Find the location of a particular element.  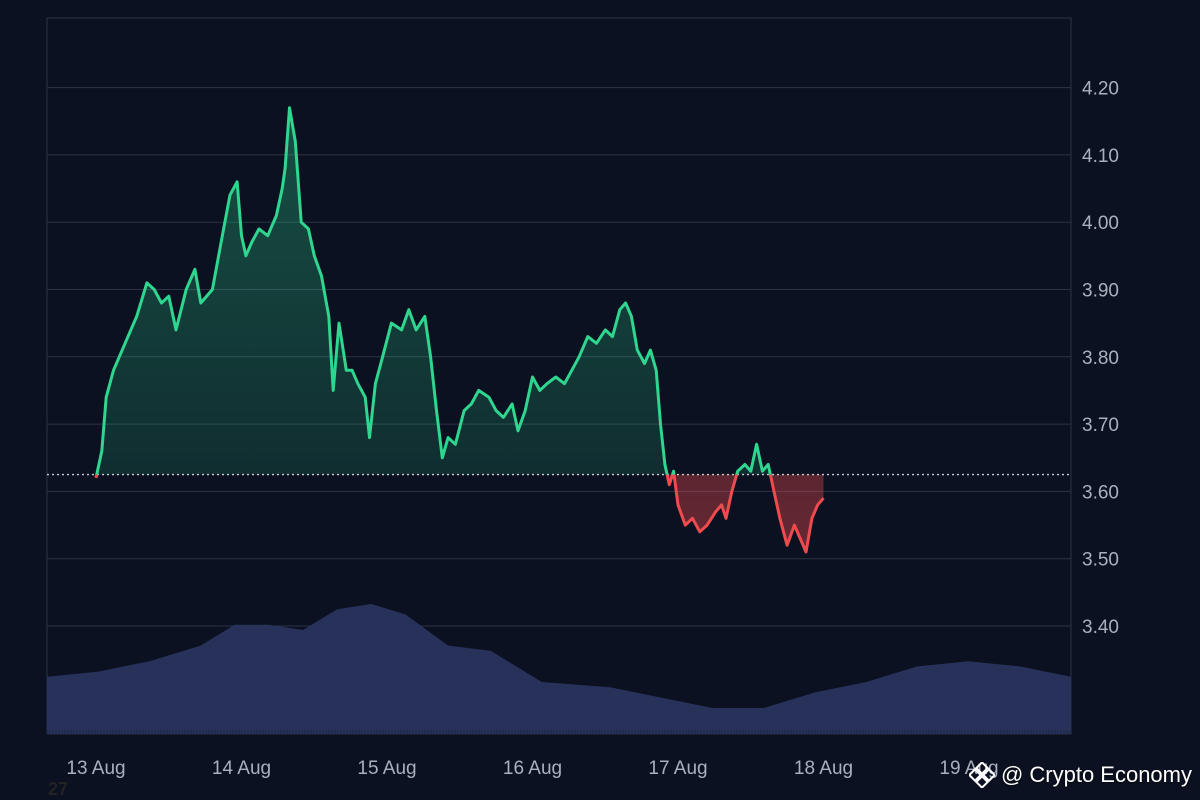

y-tick-label: 3.40 is located at coordinates (1100, 627).